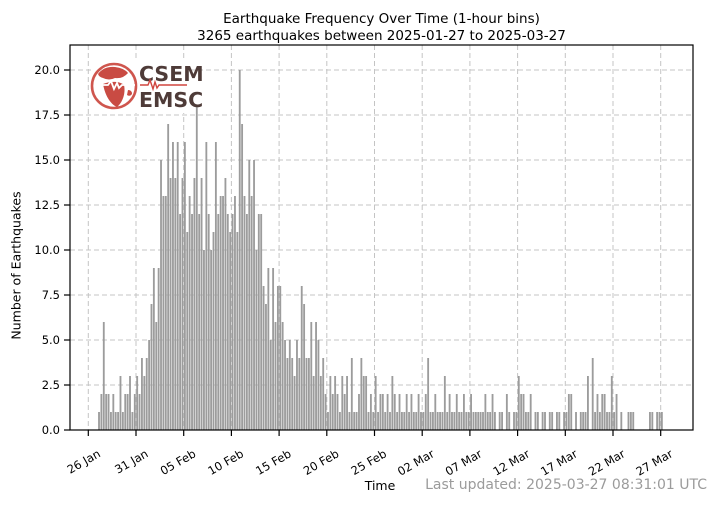 The image size is (719, 506). I want to click on globe-equator-trace, so click(114, 85).